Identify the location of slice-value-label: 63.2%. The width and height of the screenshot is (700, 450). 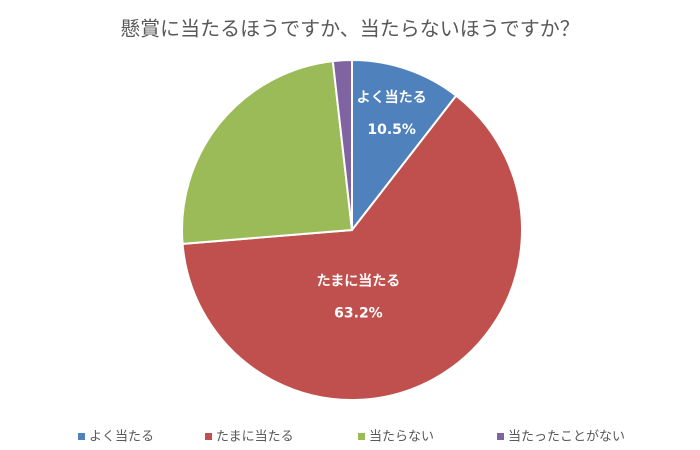
(358, 313).